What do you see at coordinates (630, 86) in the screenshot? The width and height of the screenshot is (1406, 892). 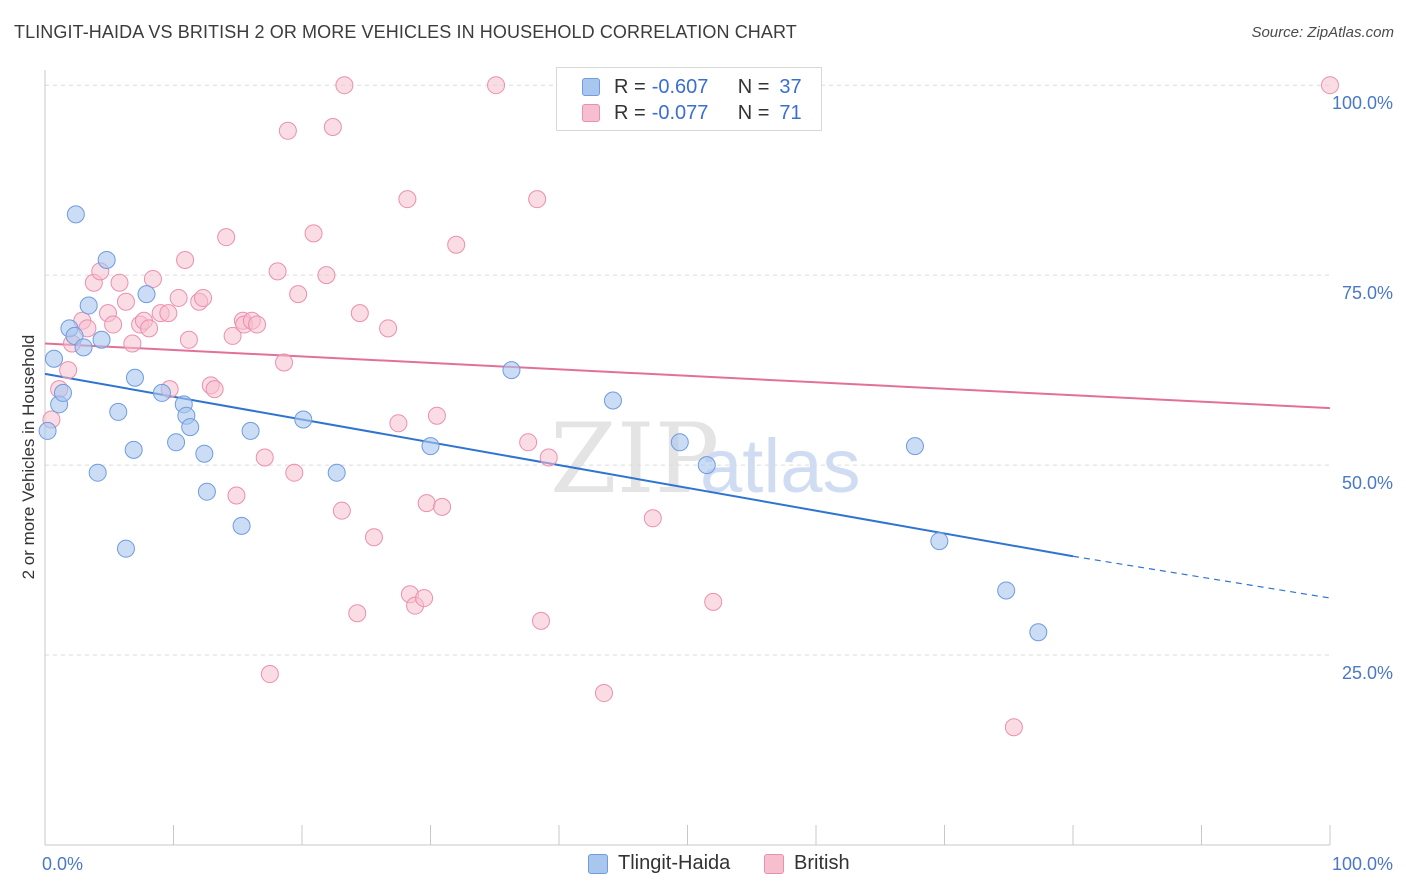 I see `r-label: R =` at bounding box center [630, 86].